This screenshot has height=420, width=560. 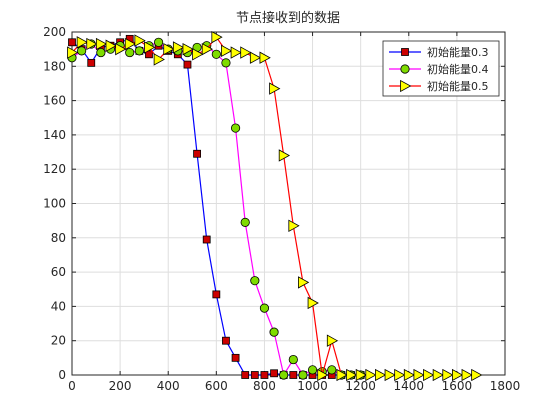 I want to click on y-tick-label: 140, so click(x=54, y=135).